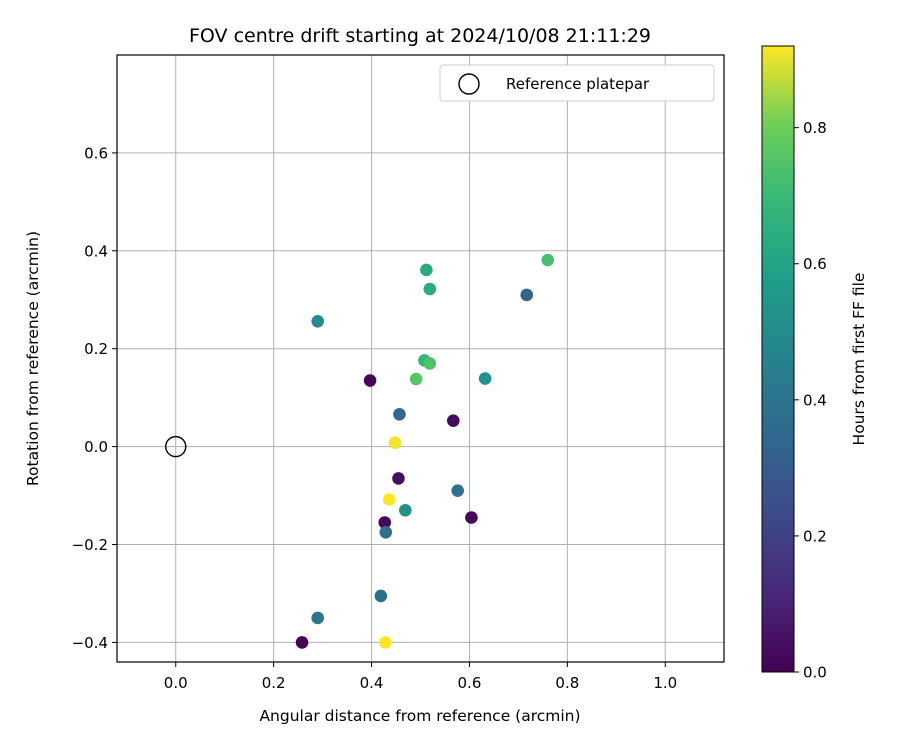 This screenshot has height=750, width=900. What do you see at coordinates (815, 536) in the screenshot?
I see `colorbar-tick-label: 0.2` at bounding box center [815, 536].